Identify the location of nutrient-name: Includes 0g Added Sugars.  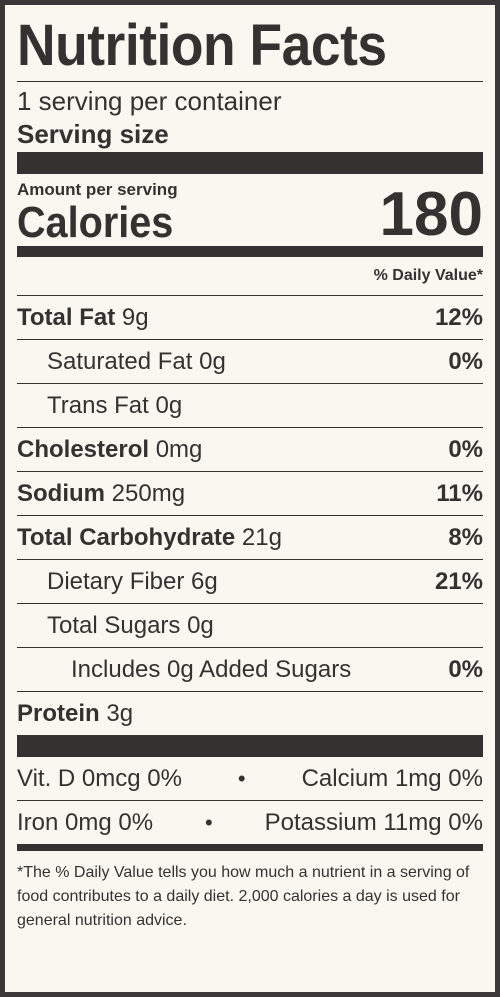
(211, 669).